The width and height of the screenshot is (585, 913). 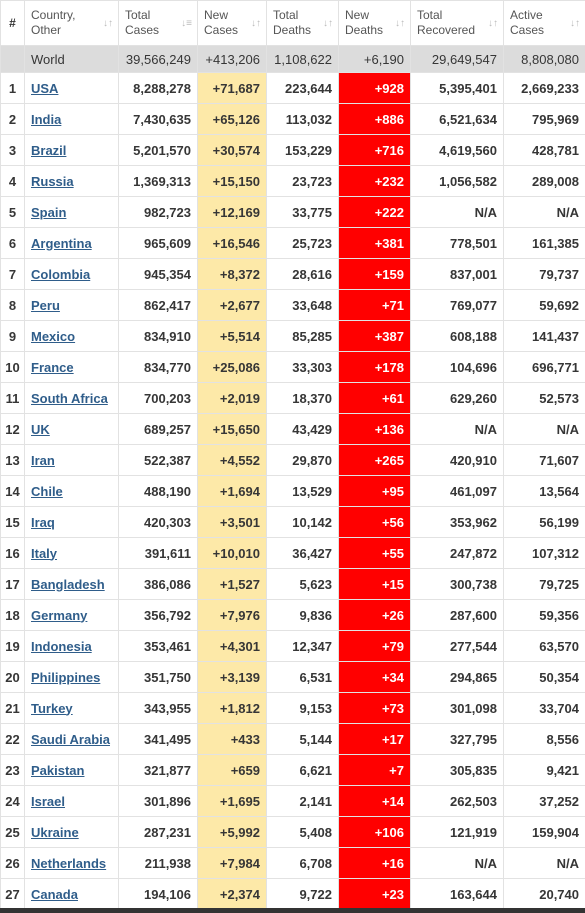 What do you see at coordinates (158, 119) in the screenshot?
I see `total-cases-cell: 7,430,635` at bounding box center [158, 119].